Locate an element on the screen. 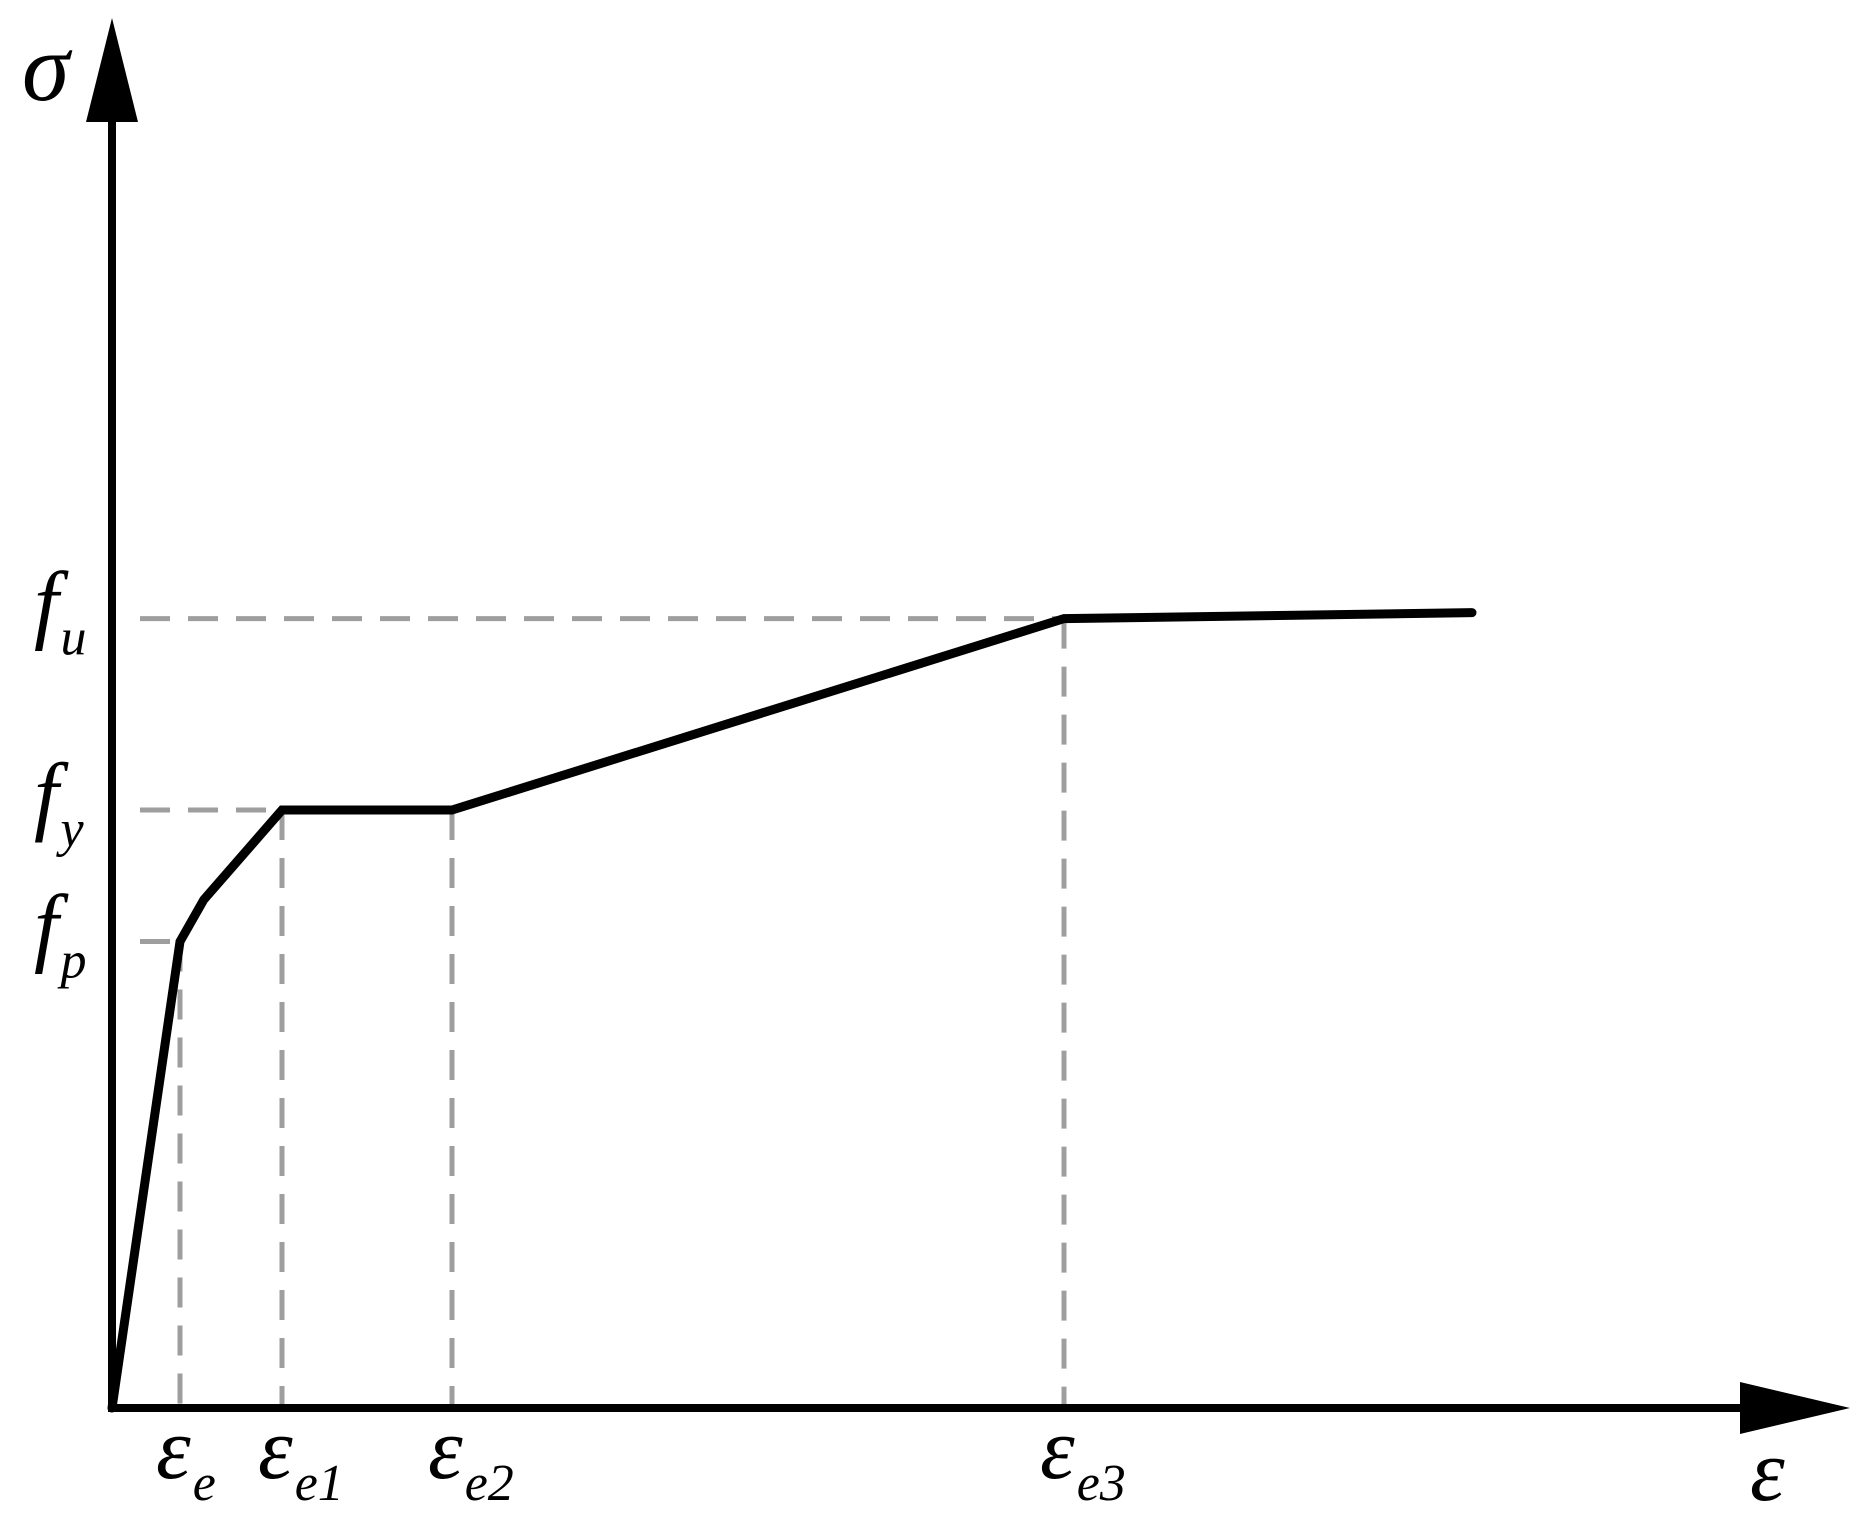  y-axis-arrowhead is located at coordinates (112, 70).